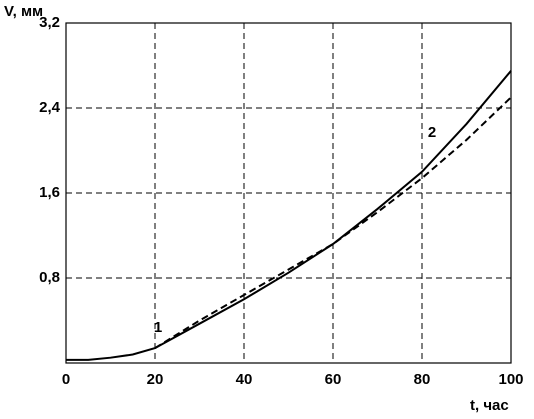  I want to click on x-tick-label: 60, so click(333, 379).